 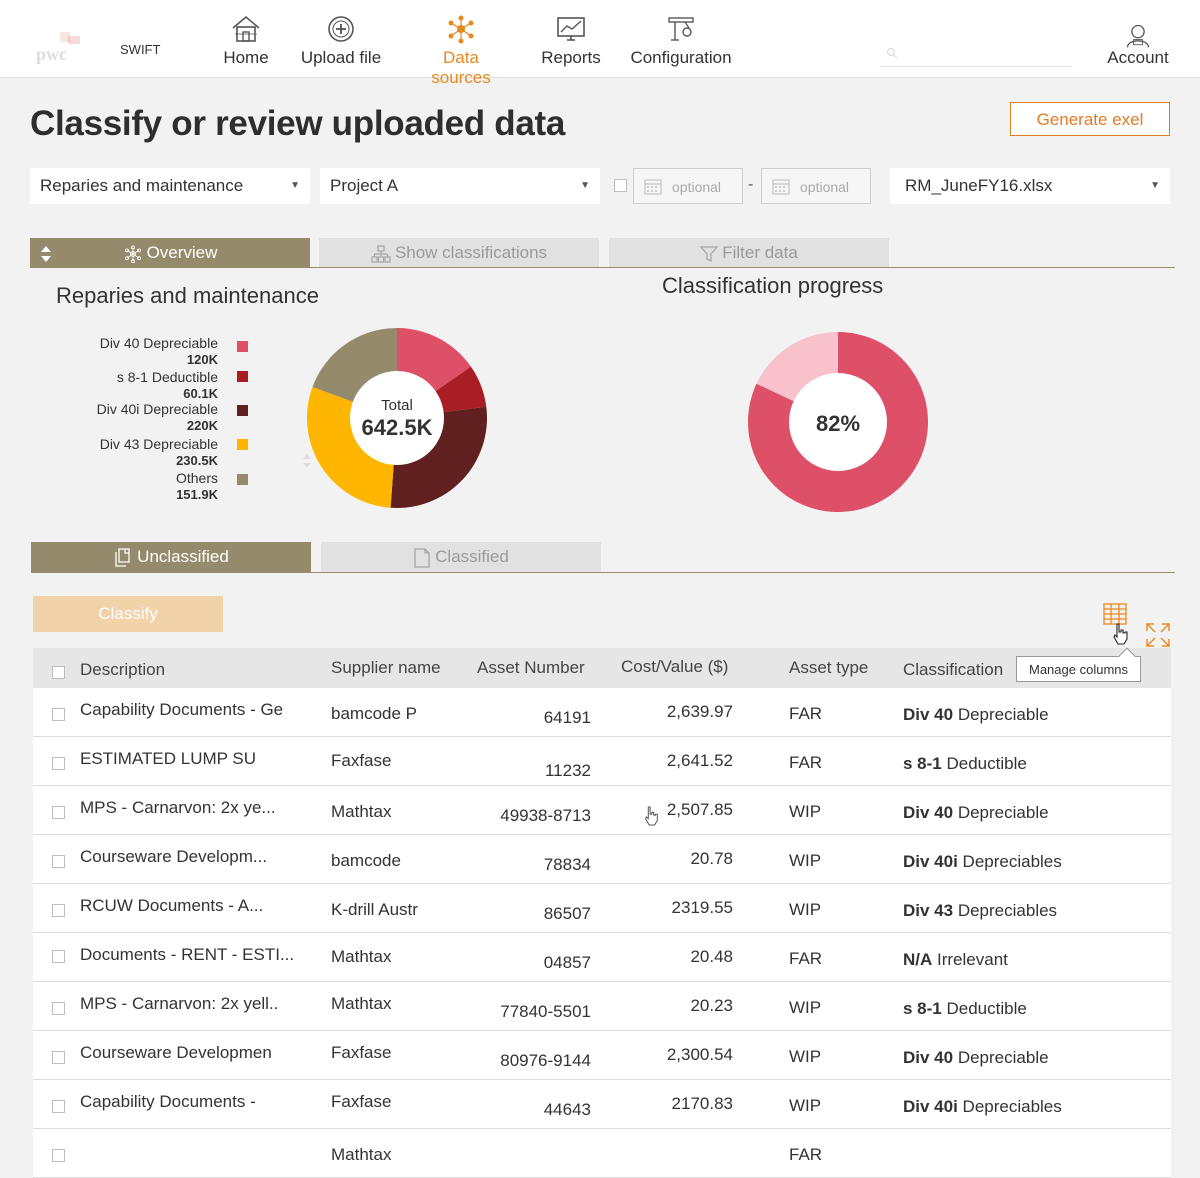 What do you see at coordinates (976, 55) in the screenshot?
I see `nav-search-field` at bounding box center [976, 55].